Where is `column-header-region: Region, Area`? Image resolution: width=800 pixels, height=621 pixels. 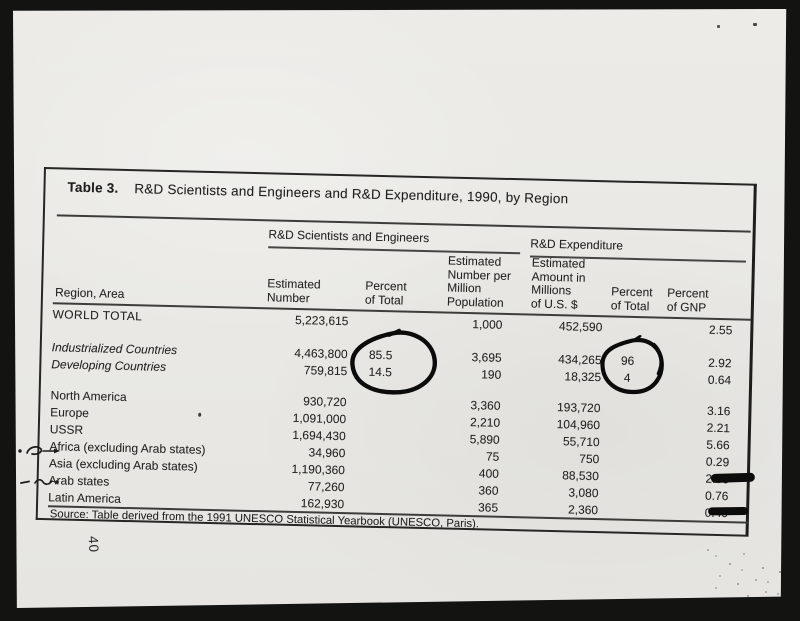
column-header-region: Region, Area is located at coordinates (89, 293).